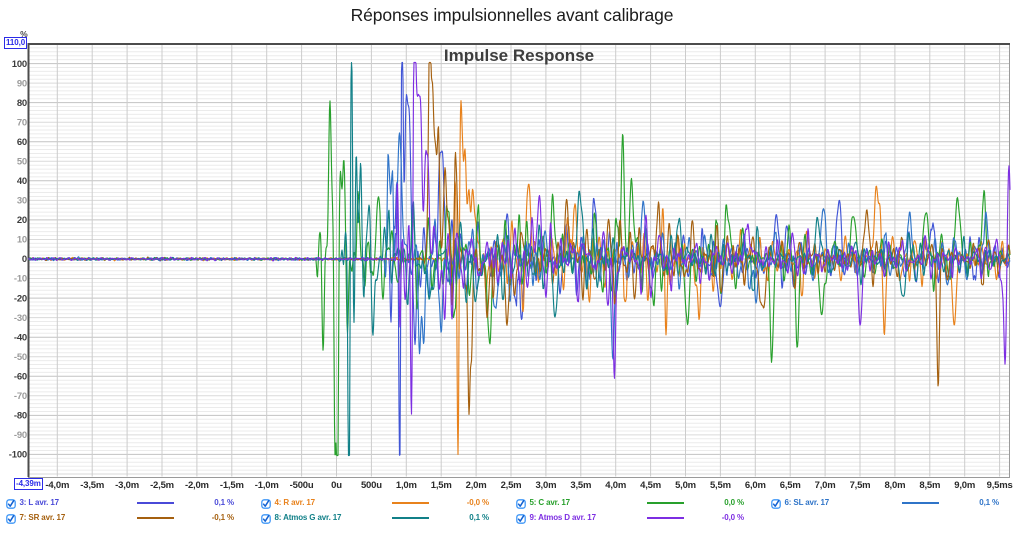 Image resolution: width=1024 pixels, height=542 pixels. Describe the element at coordinates (441, 485) in the screenshot. I see `svg-text: 1,5m` at that location.